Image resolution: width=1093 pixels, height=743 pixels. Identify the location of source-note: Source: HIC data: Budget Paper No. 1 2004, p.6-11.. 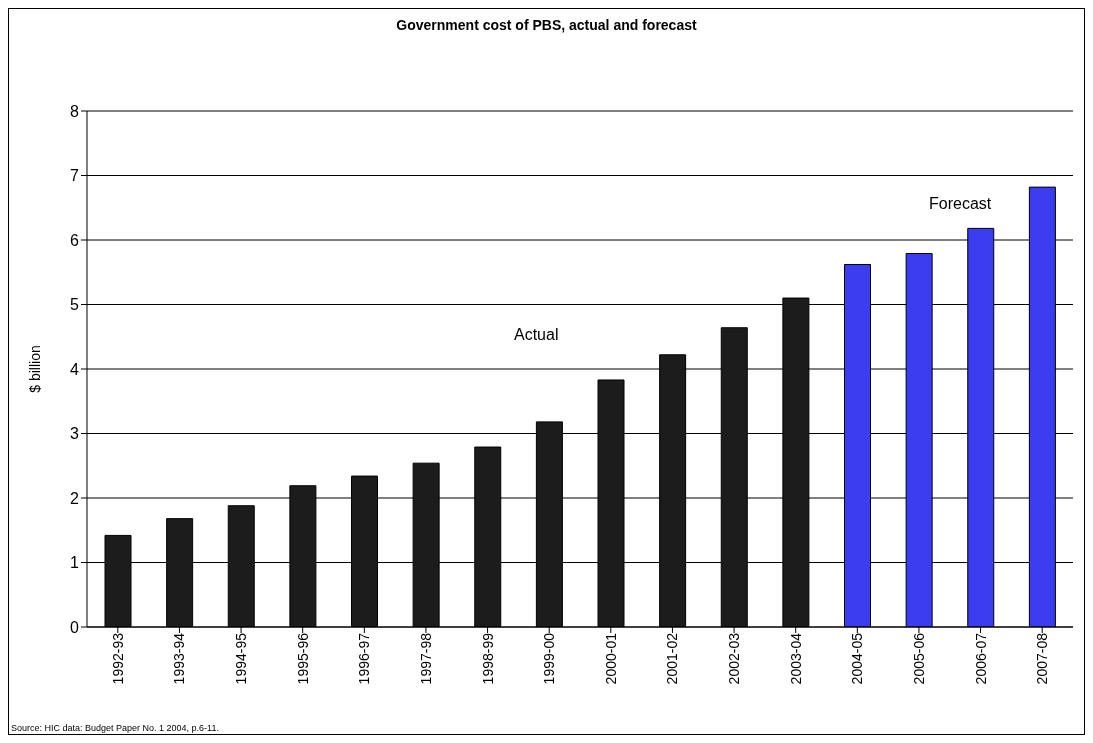
(115, 728).